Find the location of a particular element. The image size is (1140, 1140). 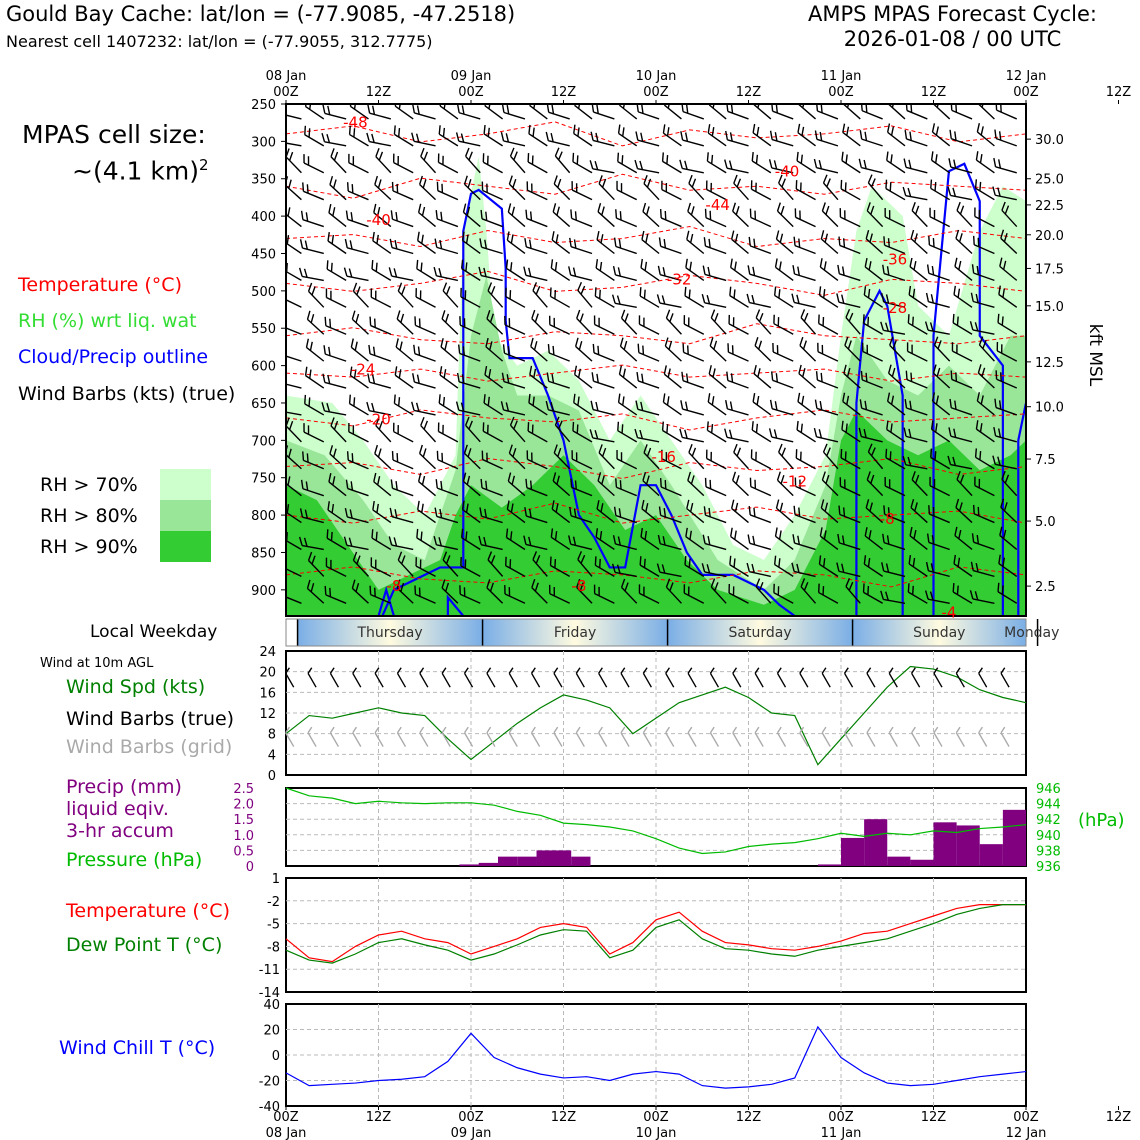

top-axis-date-label: 10 Jan is located at coordinates (656, 76).